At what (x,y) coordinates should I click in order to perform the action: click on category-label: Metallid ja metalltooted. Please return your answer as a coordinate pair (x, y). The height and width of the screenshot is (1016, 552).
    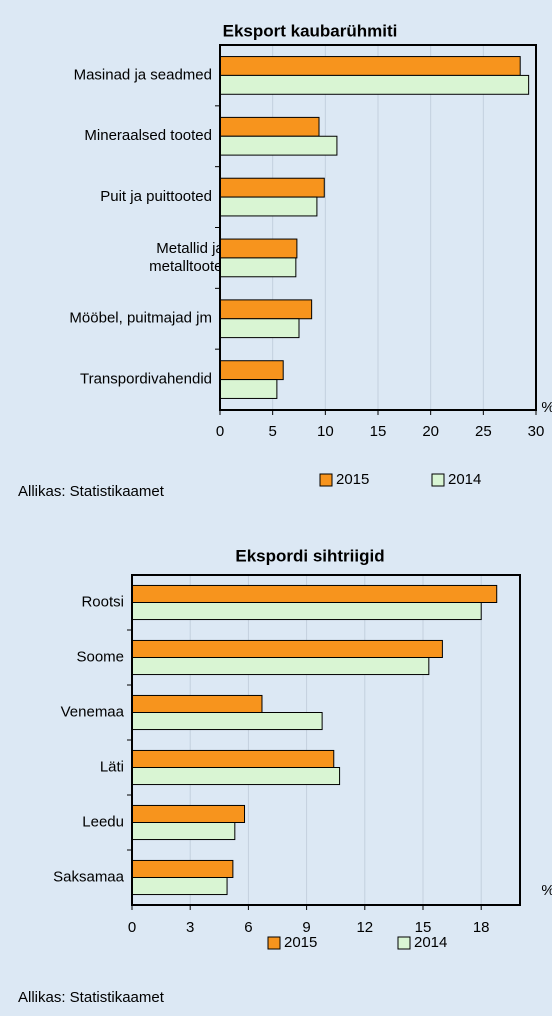
    Looking at the image, I should click on (190, 257).